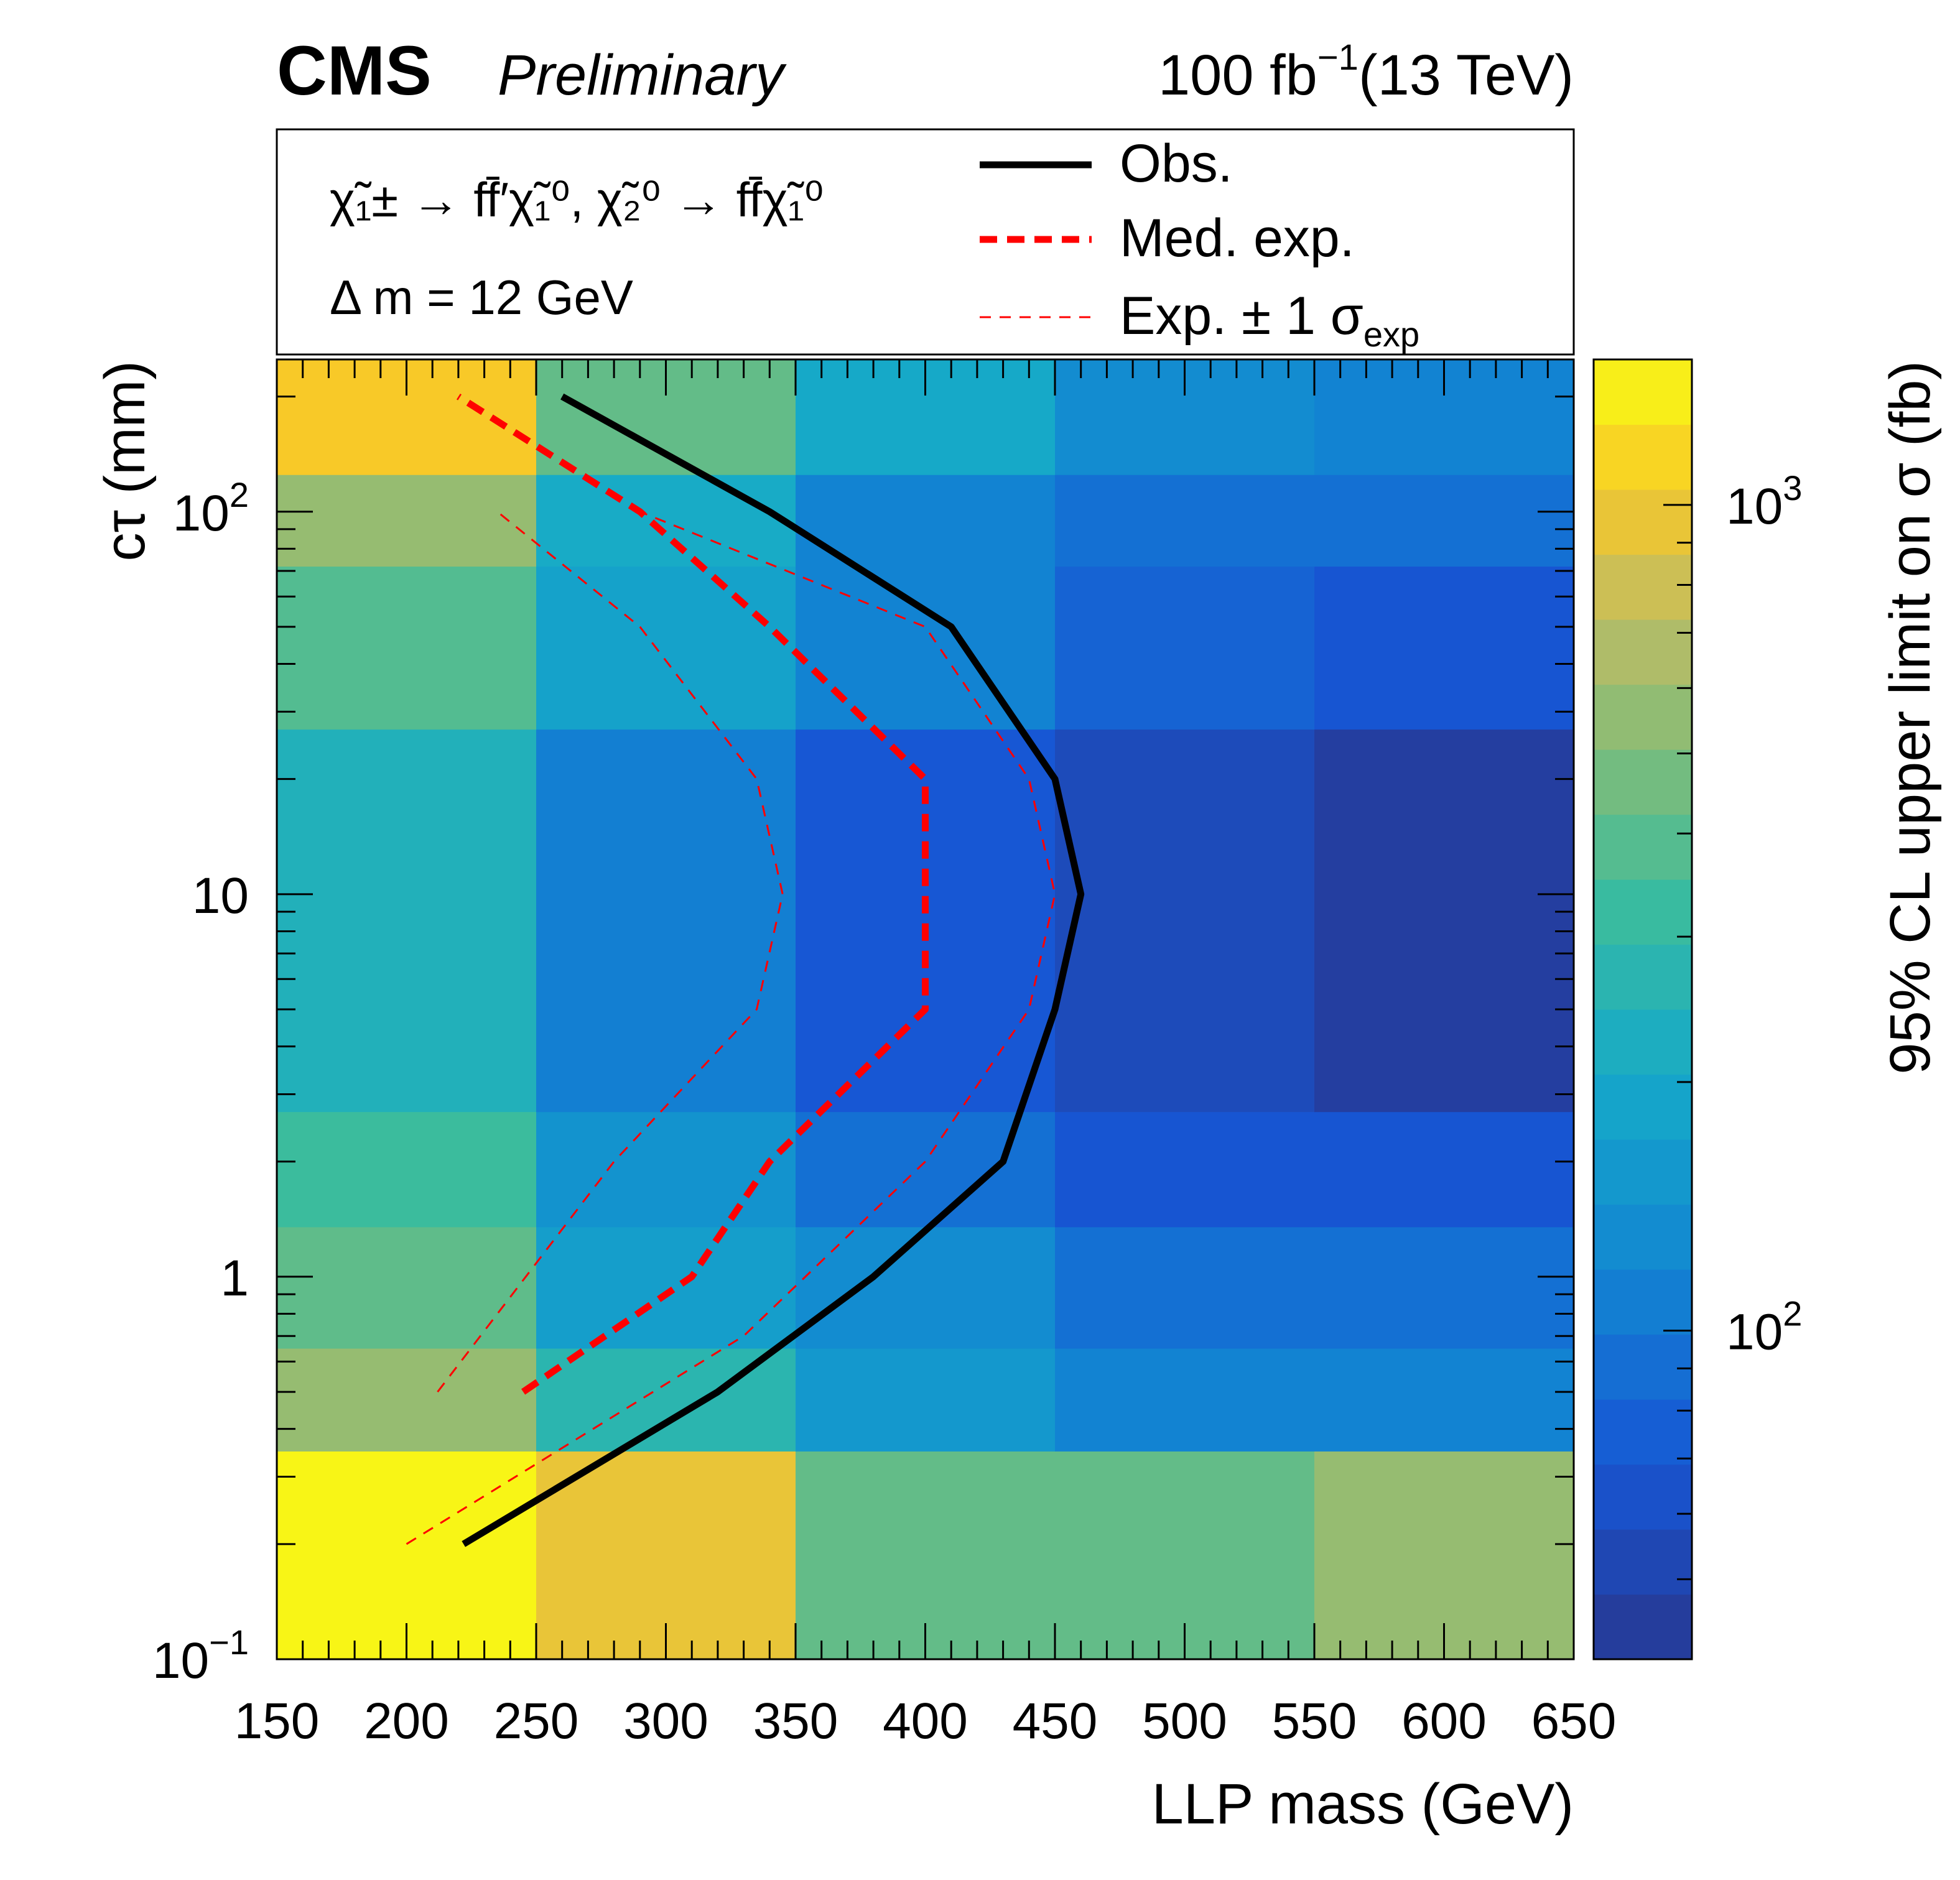  I want to click on z-axis-title: 95% CL upper limit on σ (fb), so click(1910, 718).